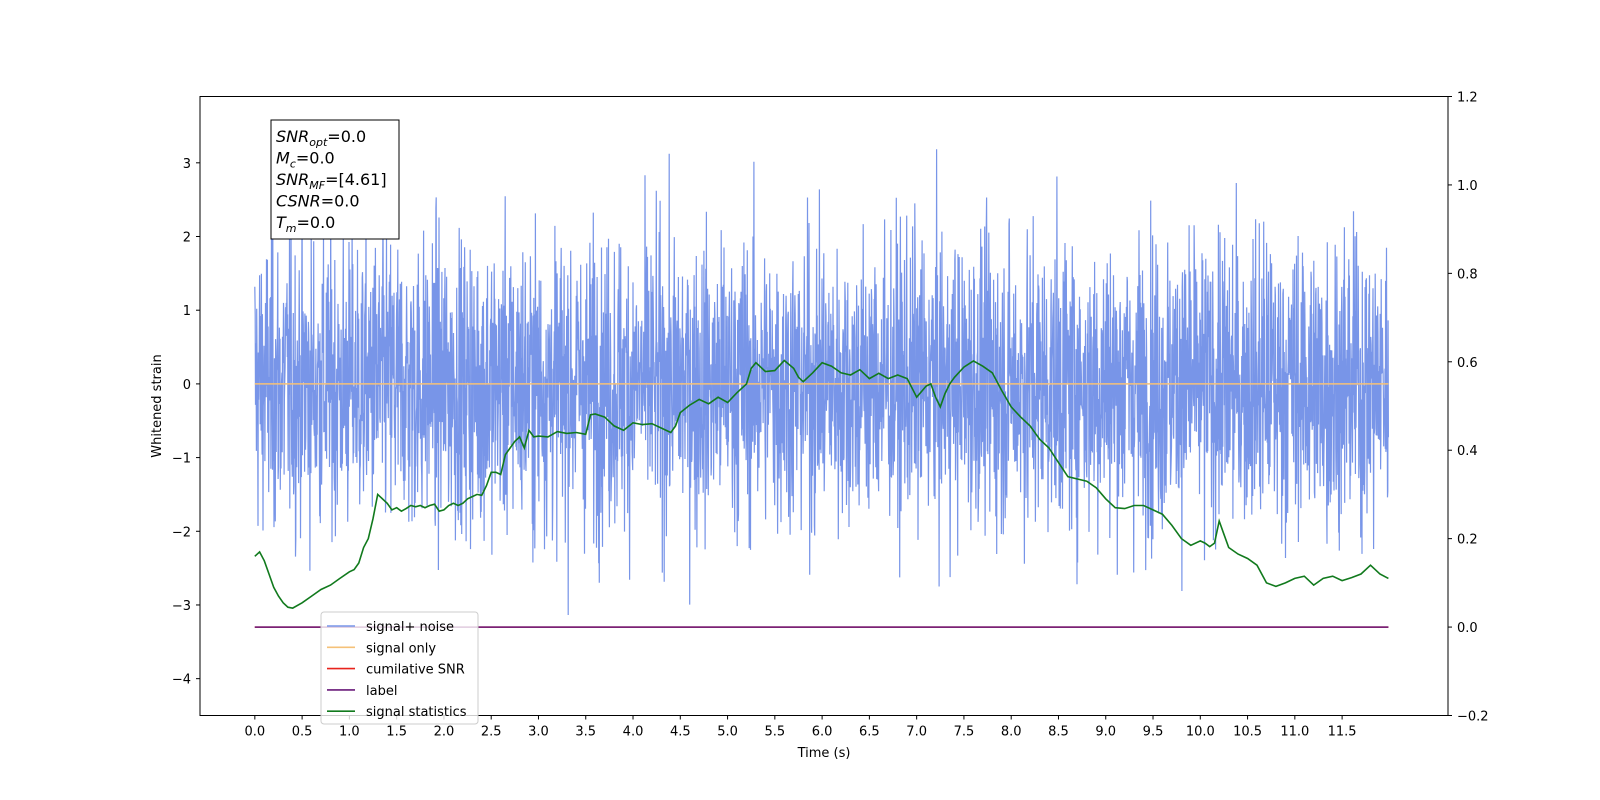  Describe the element at coordinates (181, 606) in the screenshot. I see `y-tick-label: −3` at that location.